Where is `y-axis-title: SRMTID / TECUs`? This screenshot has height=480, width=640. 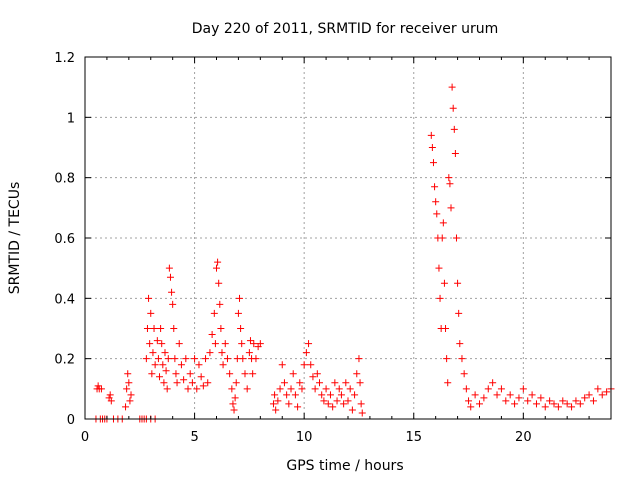 y-axis-title: SRMTID / TECUs is located at coordinates (15, 238).